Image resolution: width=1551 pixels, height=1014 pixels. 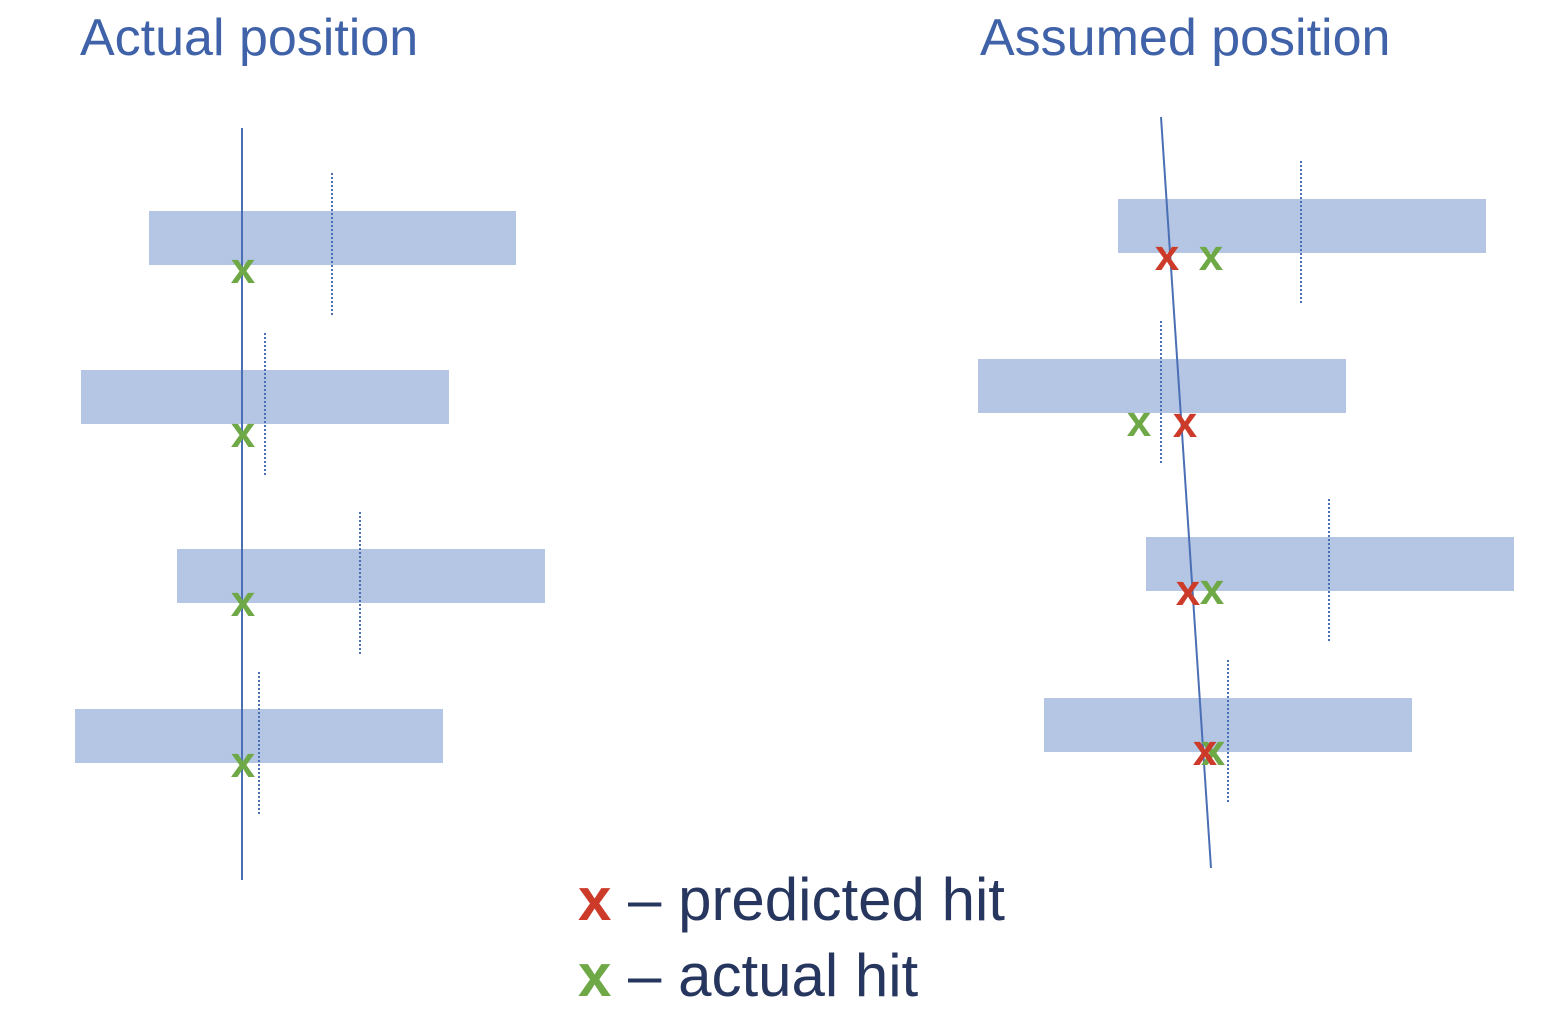 I want to click on legend: x – predicted hit x – actual hit, so click(x=791, y=938).